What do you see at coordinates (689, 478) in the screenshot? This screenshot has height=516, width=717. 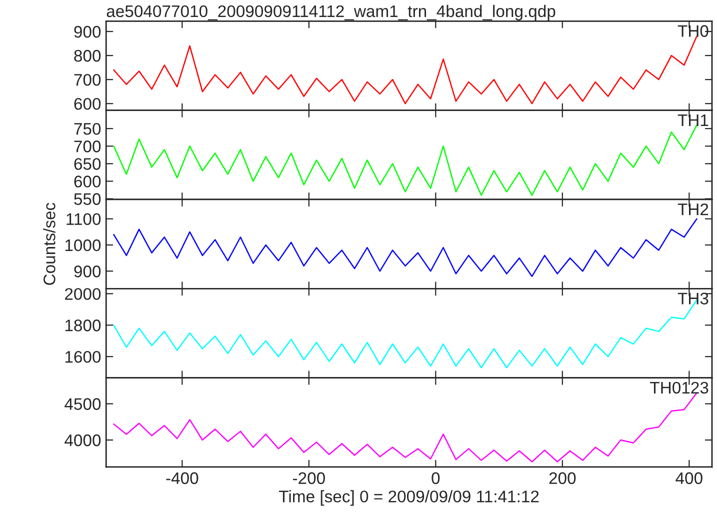 I see `x-tick-label: 400` at bounding box center [689, 478].